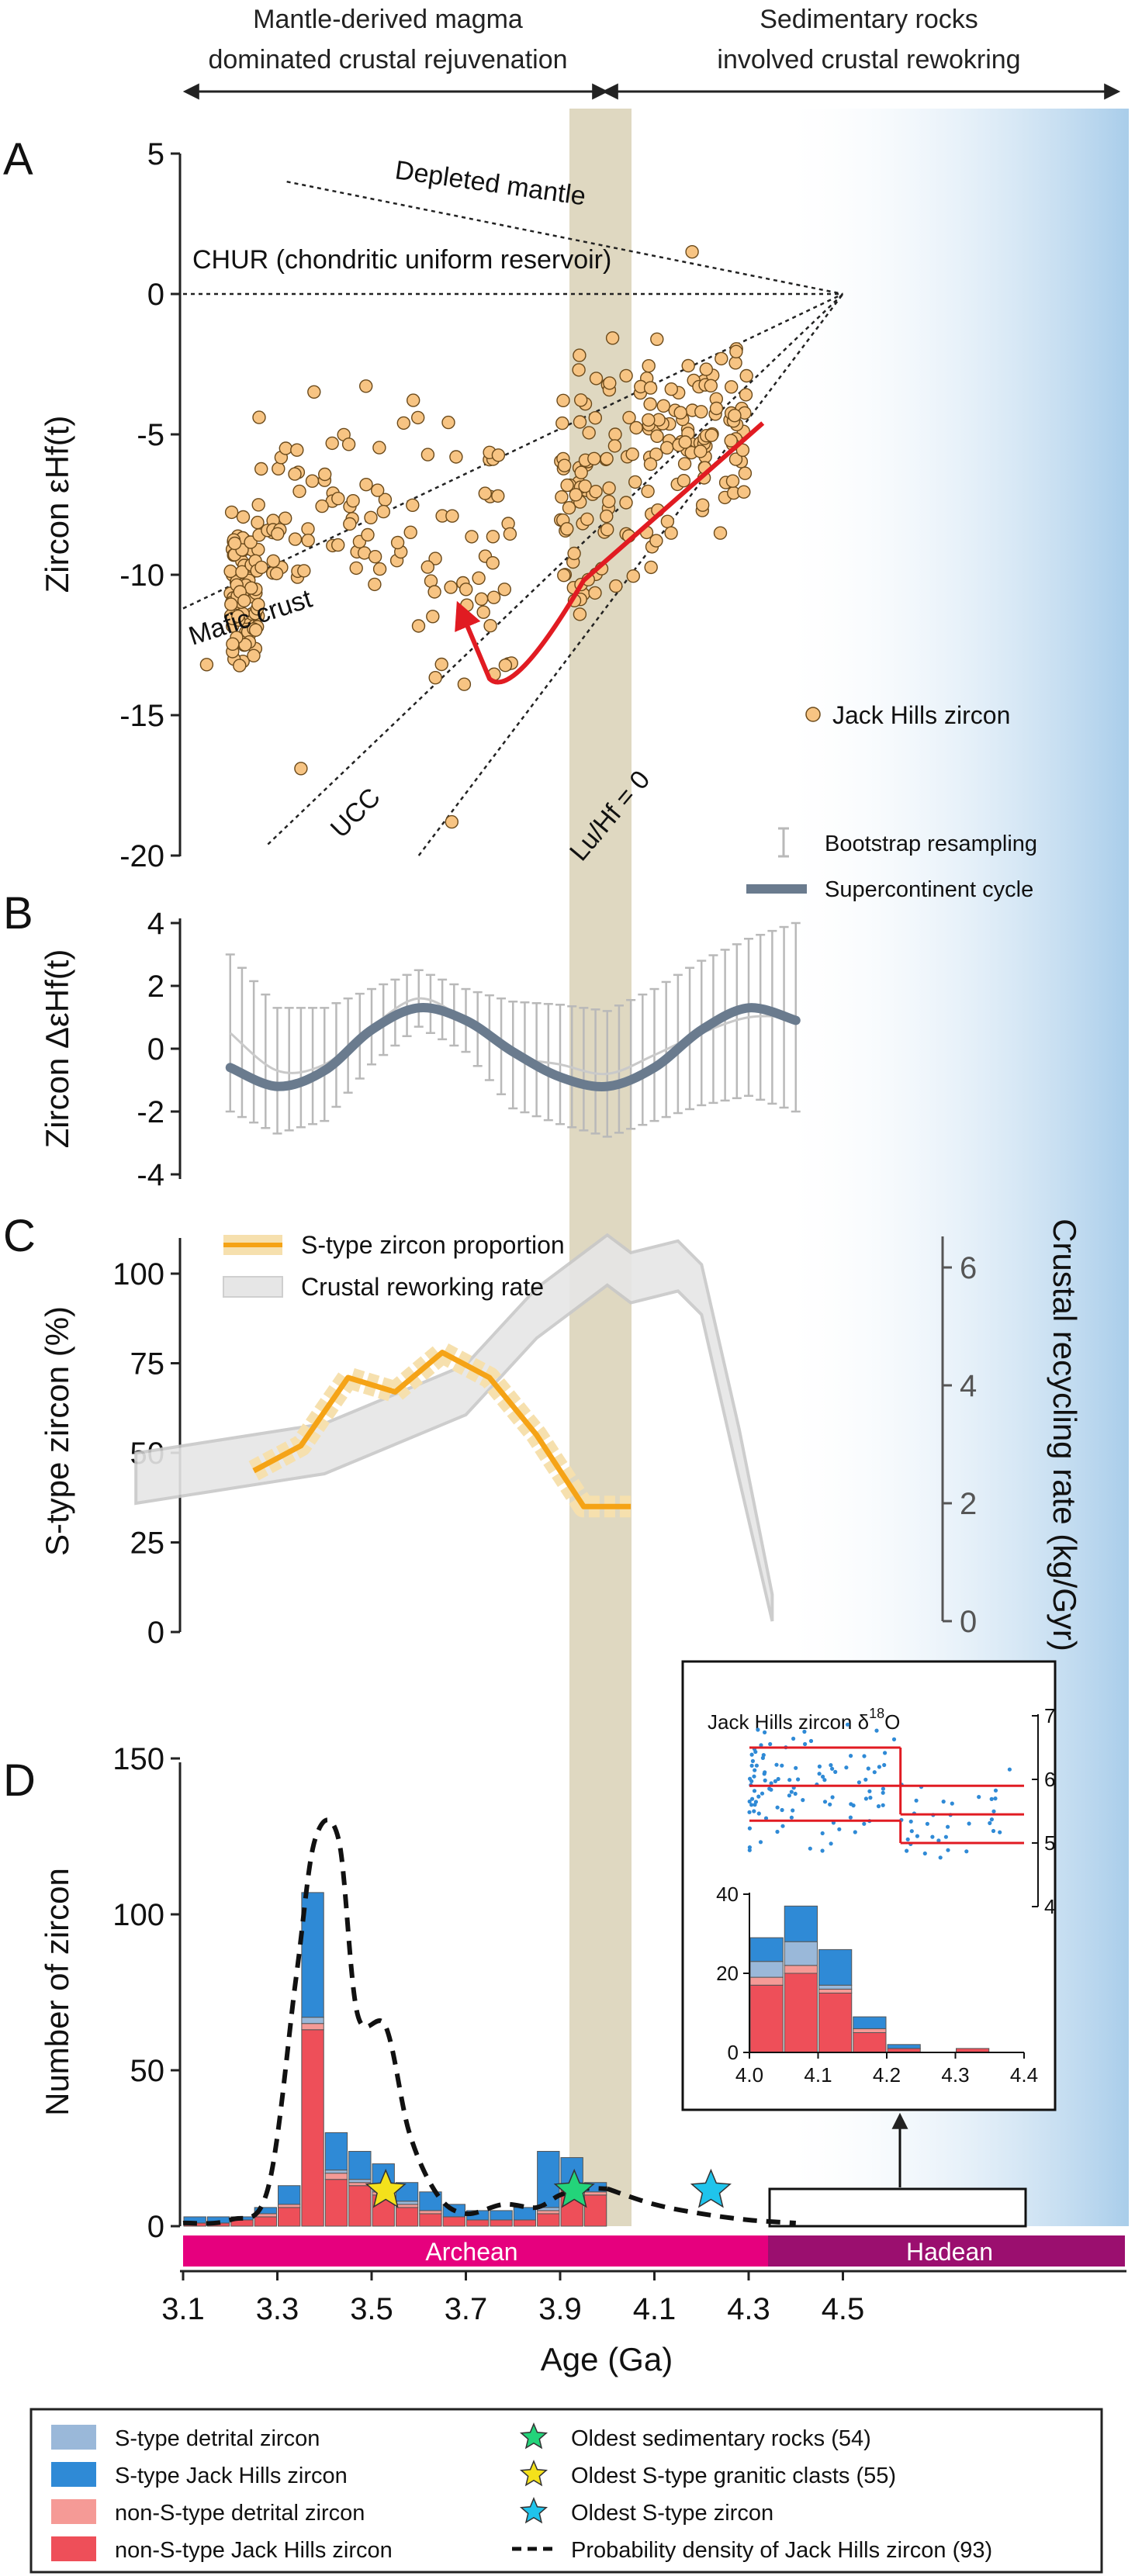 The height and width of the screenshot is (2576, 1135). Describe the element at coordinates (146, 1993) in the screenshot. I see `panel-d-y-ticks: 150 100 50 0` at that location.